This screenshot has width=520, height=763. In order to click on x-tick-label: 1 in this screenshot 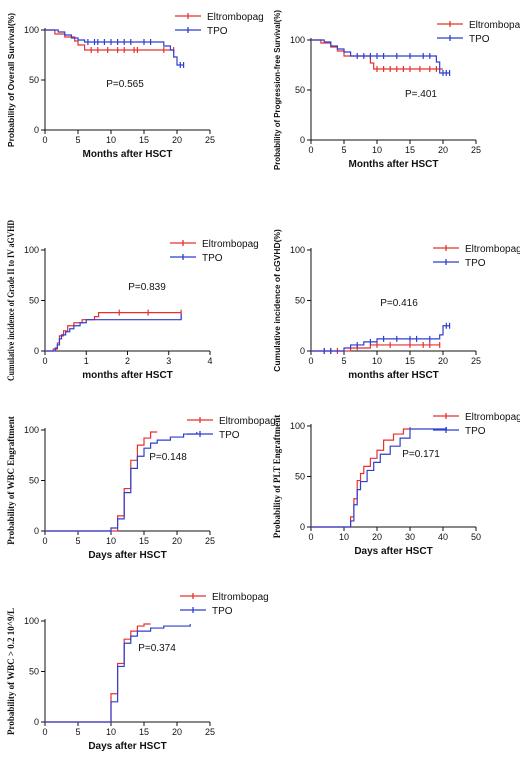, I will do `click(86, 361)`.